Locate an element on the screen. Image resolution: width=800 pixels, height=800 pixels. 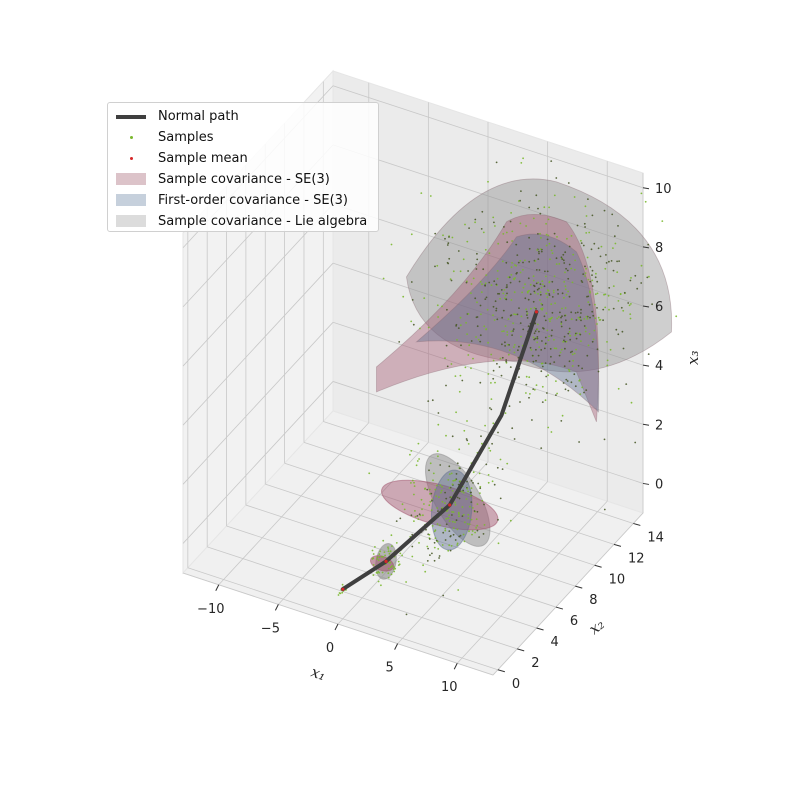
x1-tick-label: 5 is located at coordinates (389, 668).